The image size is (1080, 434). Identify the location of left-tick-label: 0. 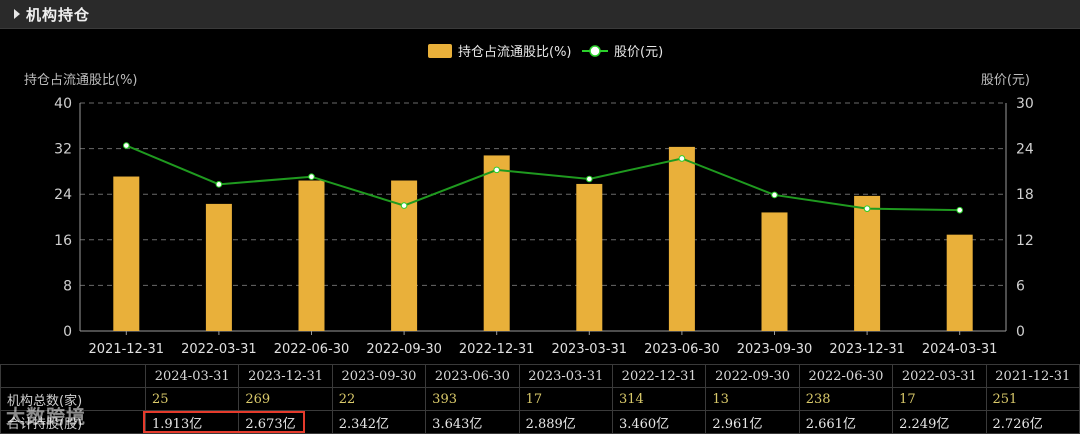
(67, 332).